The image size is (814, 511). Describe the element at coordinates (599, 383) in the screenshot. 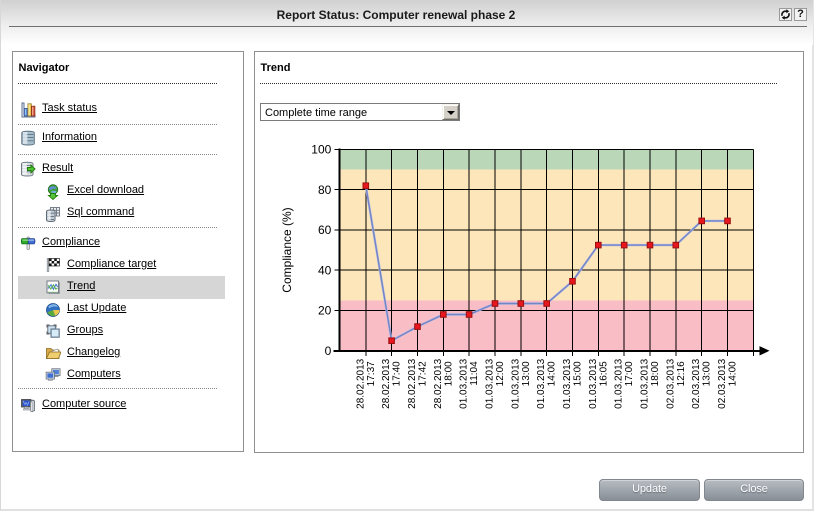

I see `svg-text: 01.03.201316:05` at that location.